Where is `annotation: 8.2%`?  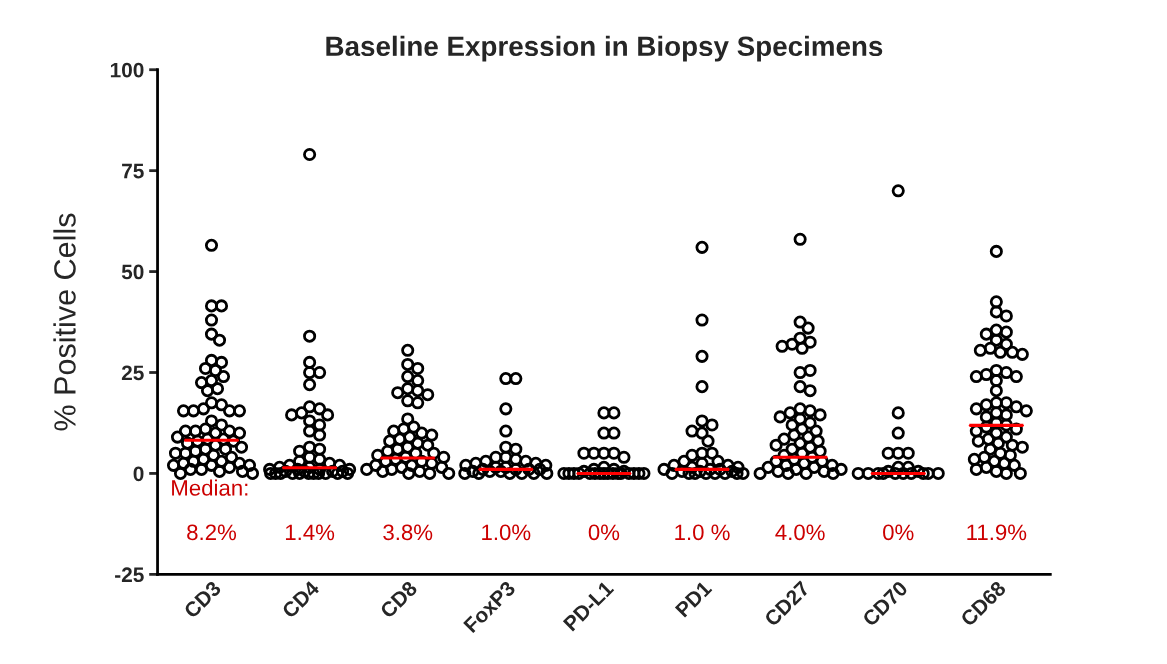
annotation: 8.2% is located at coordinates (212, 532).